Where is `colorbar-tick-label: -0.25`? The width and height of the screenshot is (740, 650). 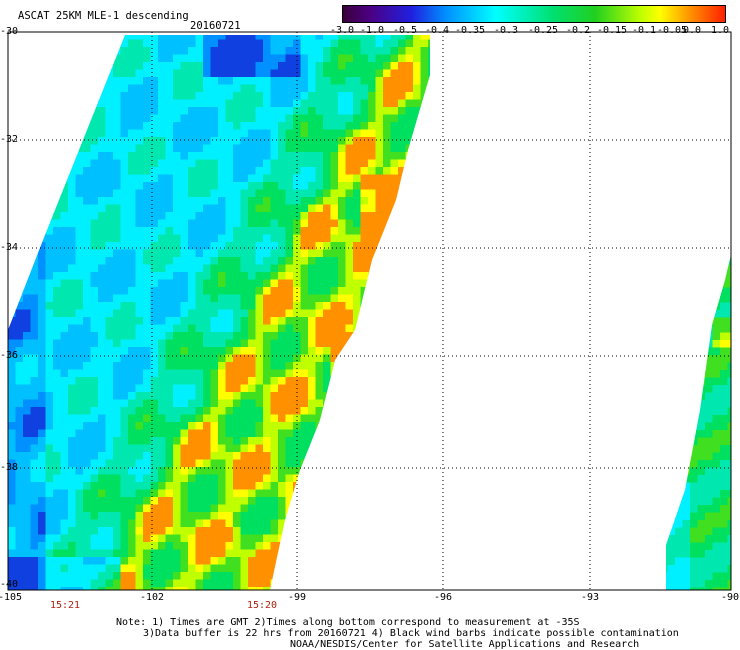
colorbar-tick-label: -0.25 is located at coordinates (543, 30).